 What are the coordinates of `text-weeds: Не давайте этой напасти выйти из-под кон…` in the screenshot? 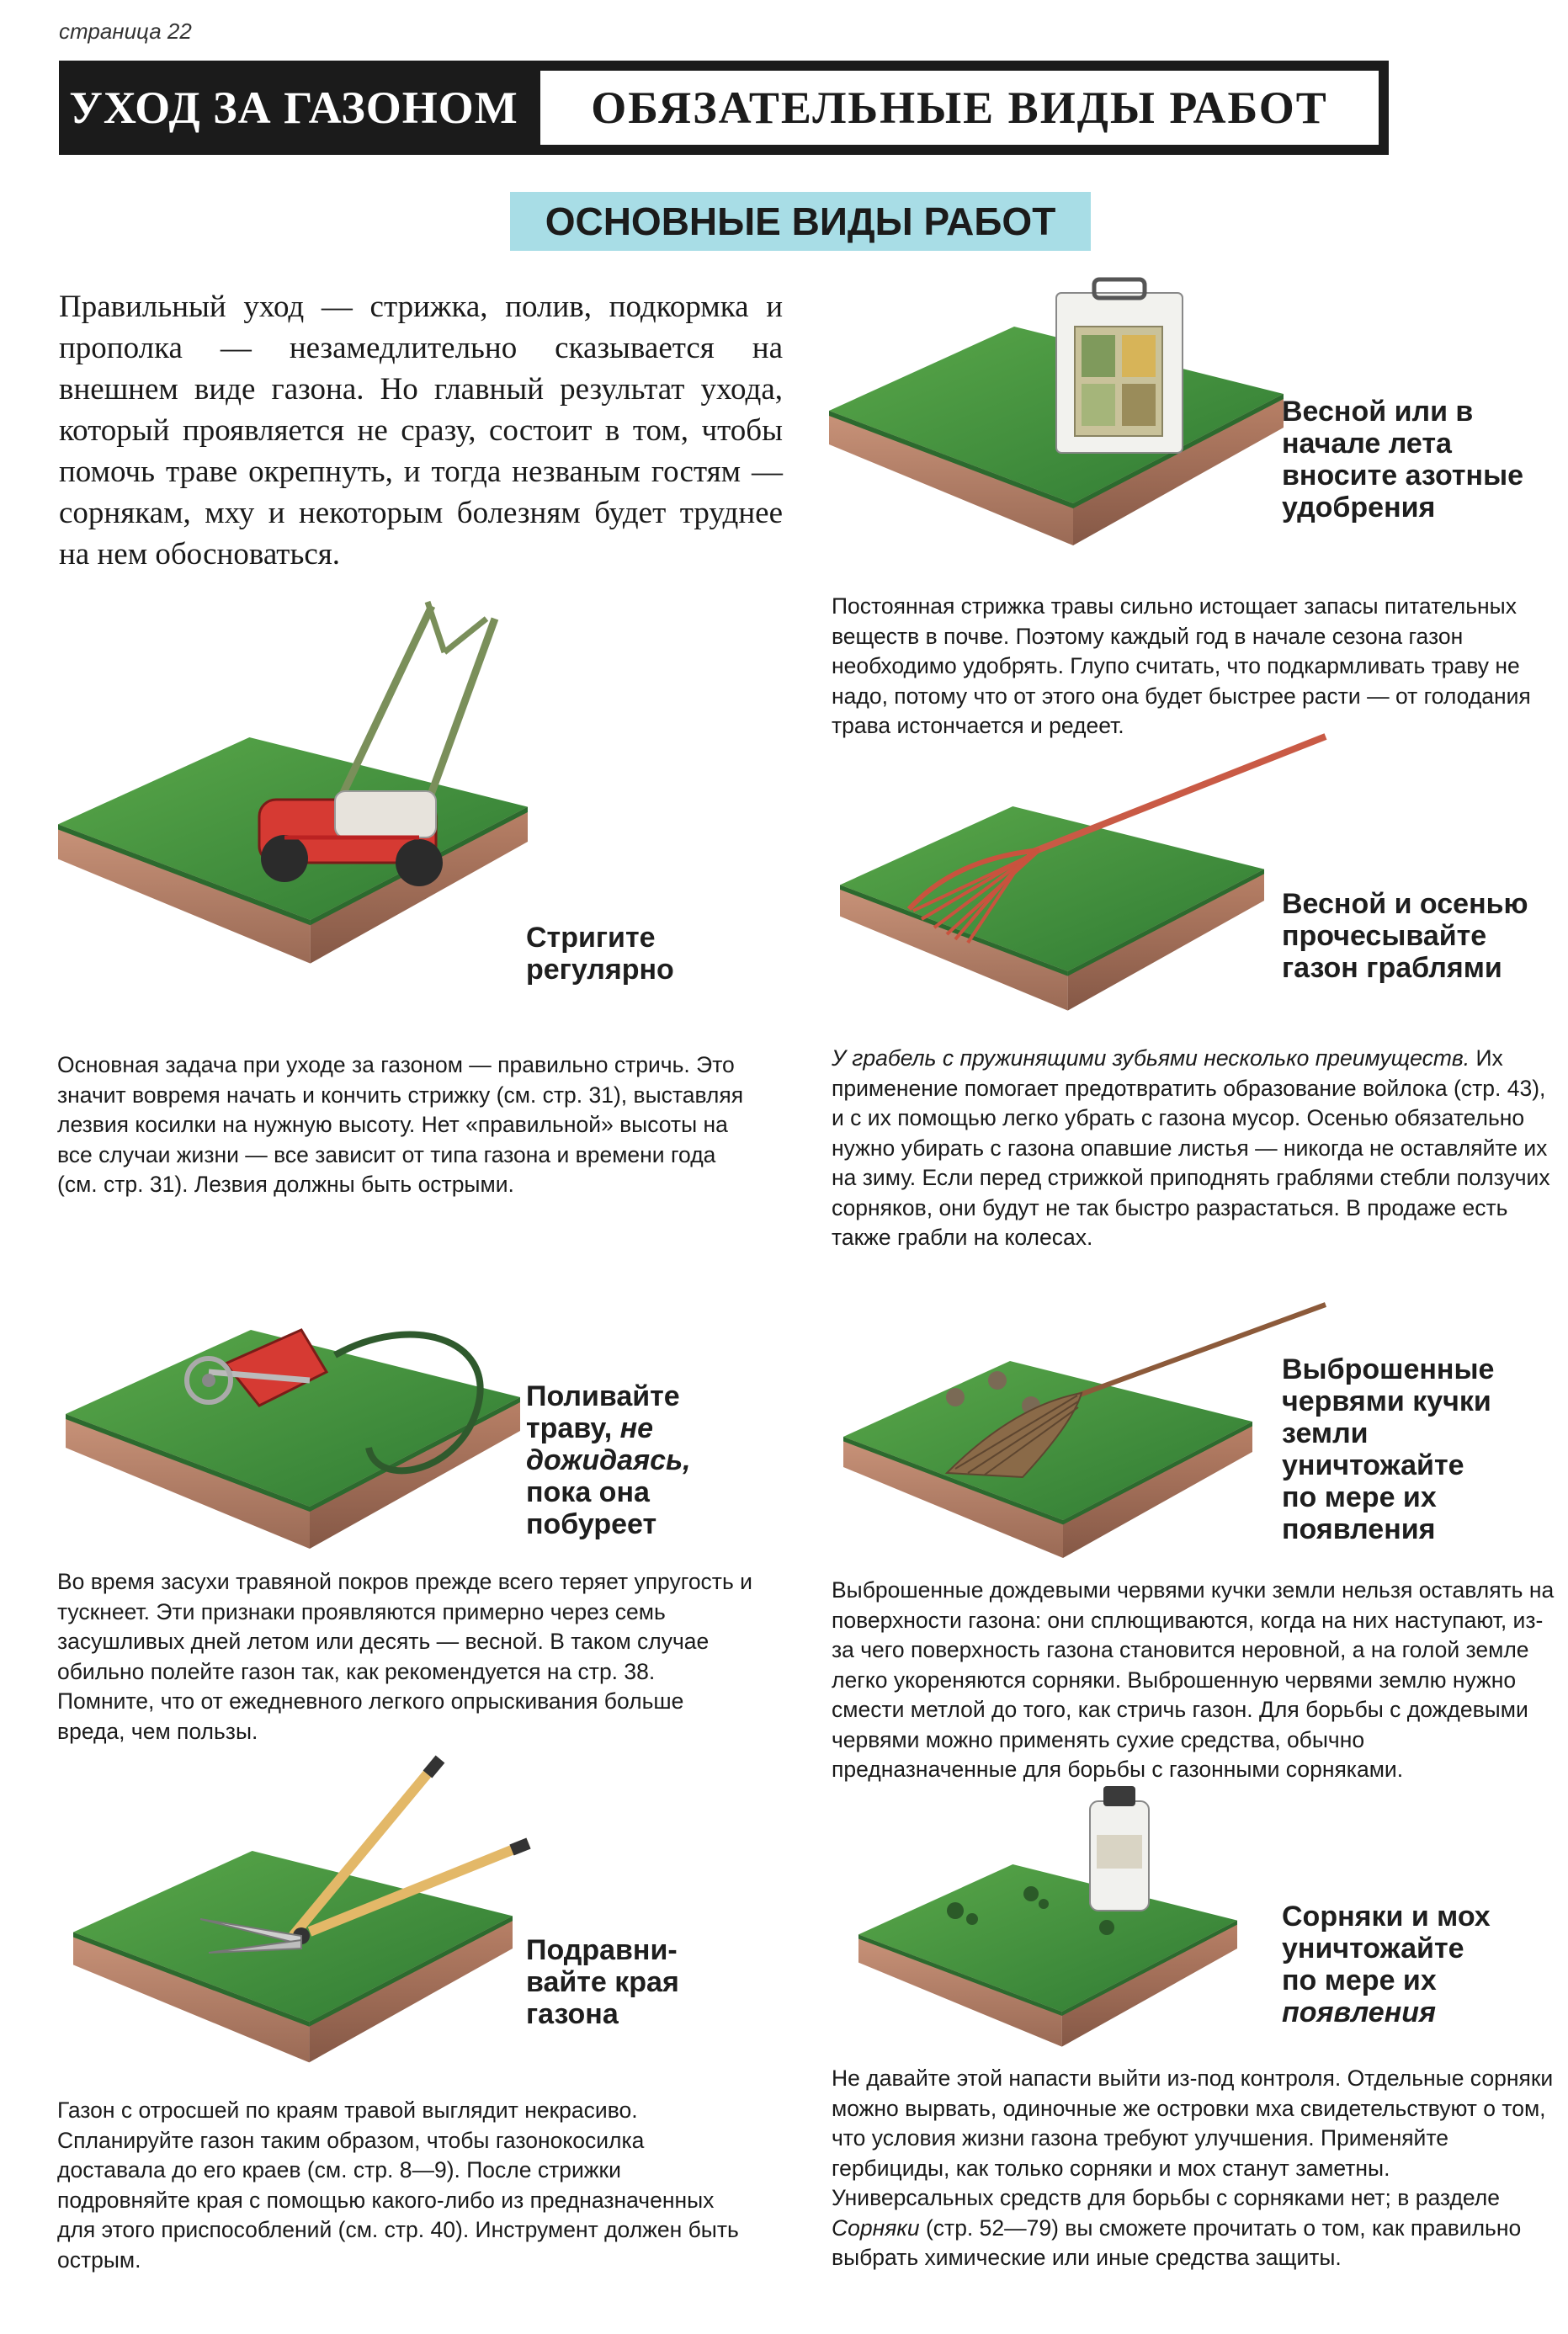 It's located at (1193, 2168).